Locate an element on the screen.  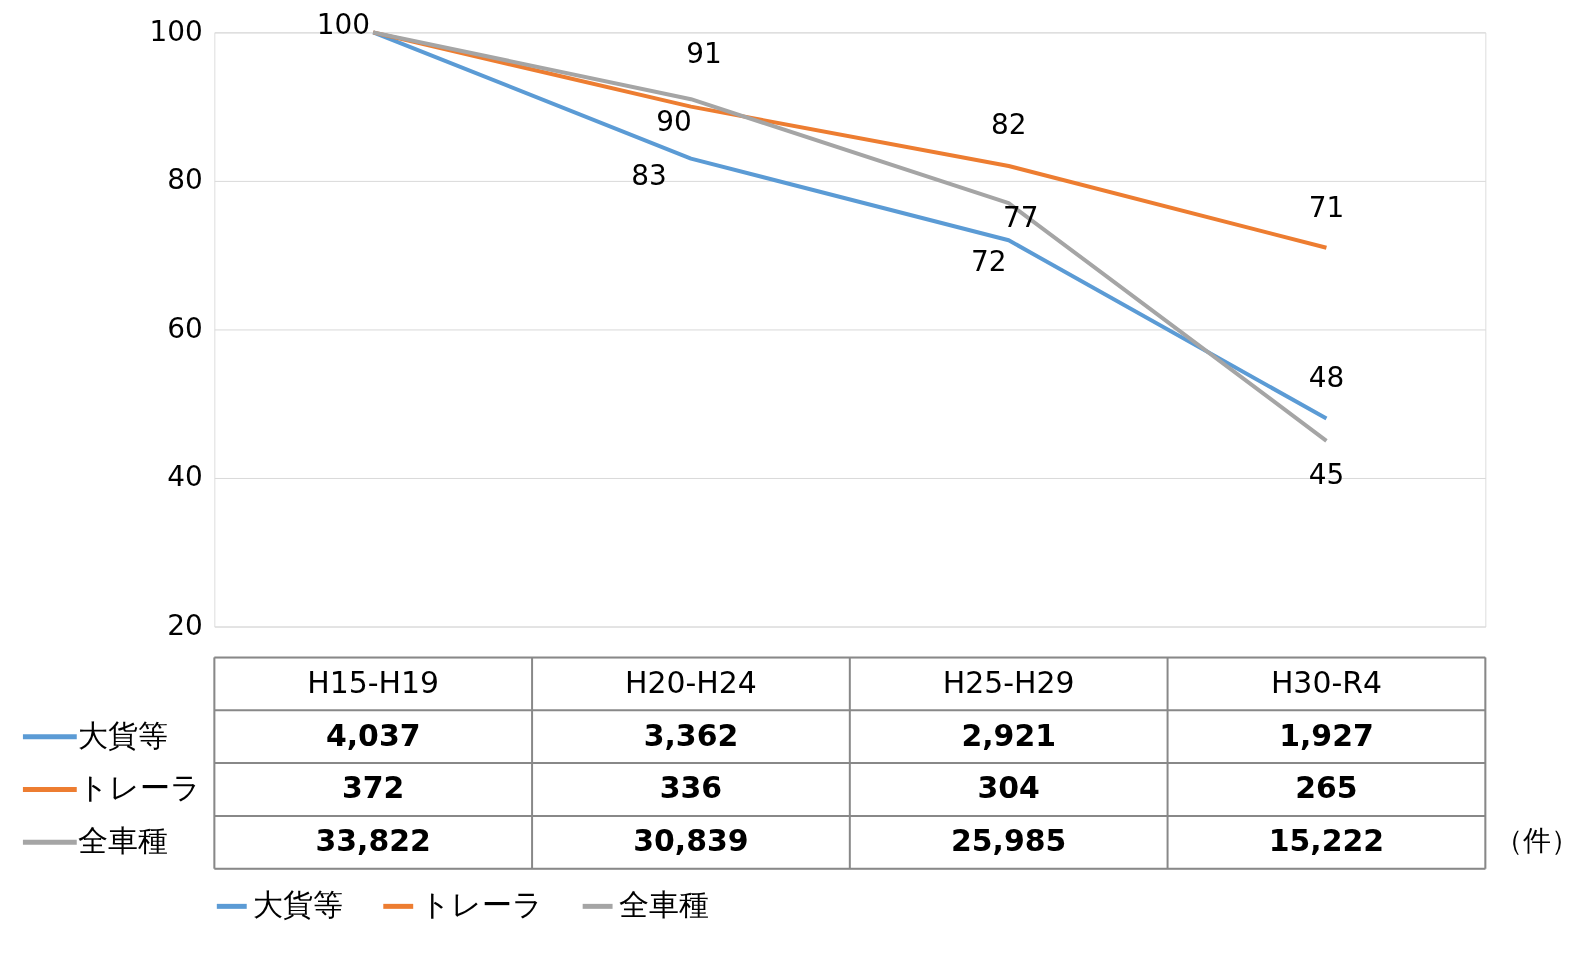
data-label: 1,927 is located at coordinates (1326, 735).